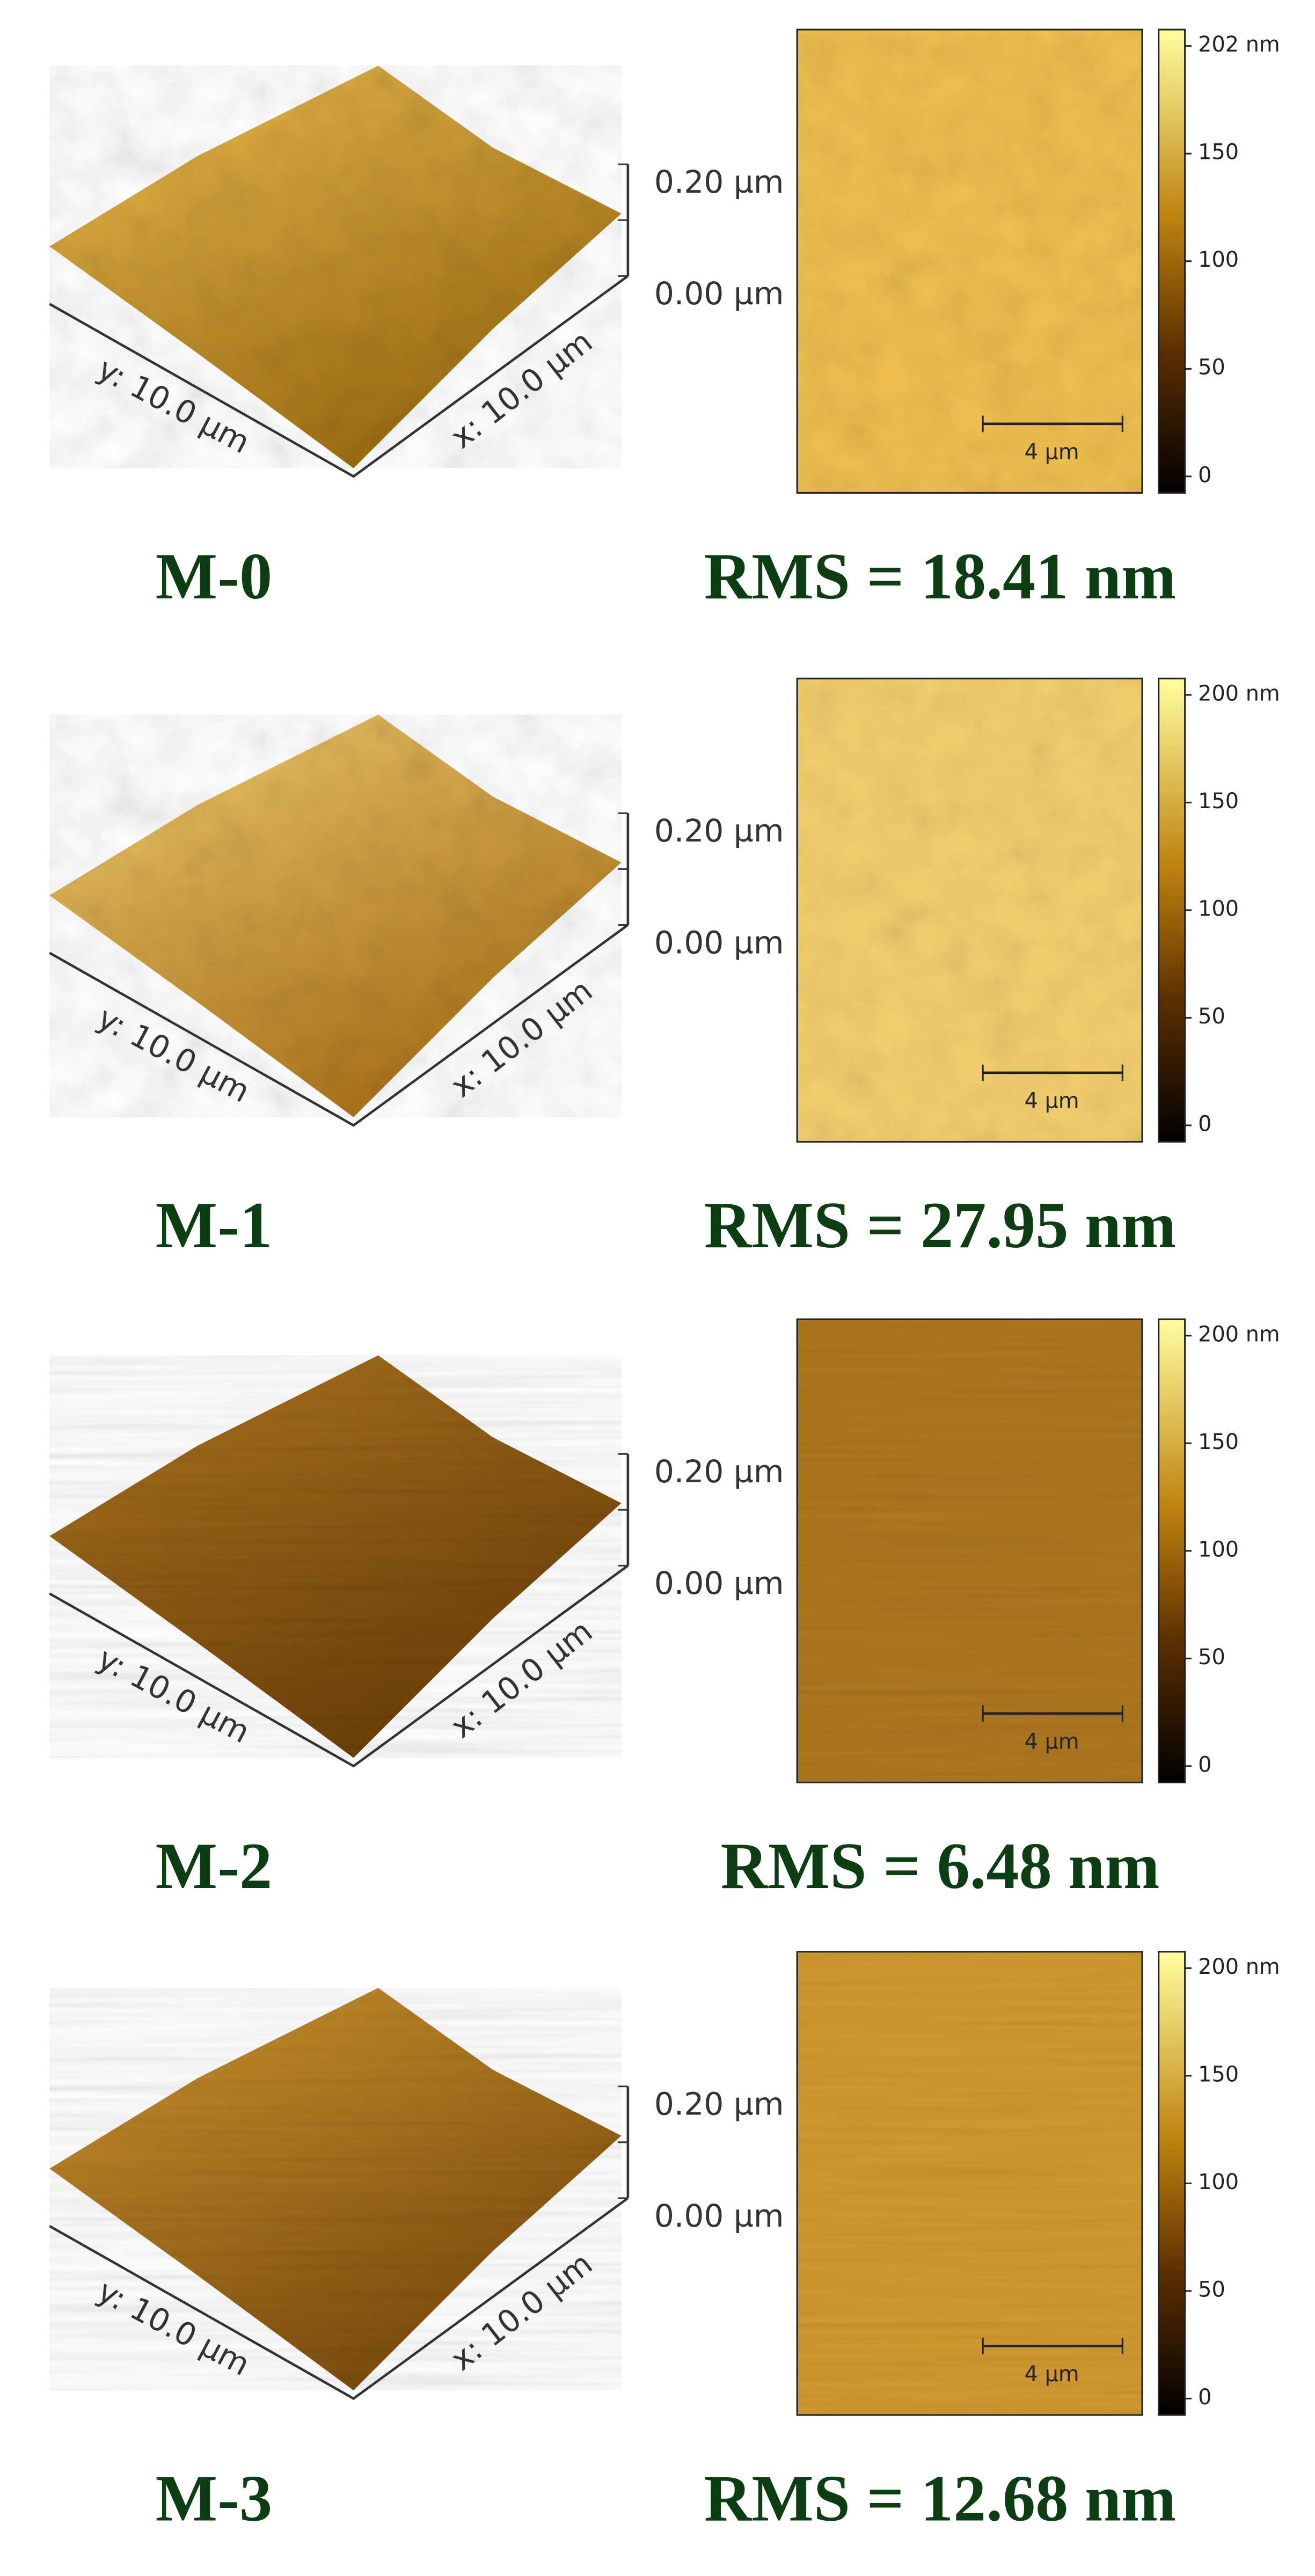 The width and height of the screenshot is (1315, 2576). What do you see at coordinates (940, 1866) in the screenshot?
I see `rms-label: RMS = 6.48 nm` at bounding box center [940, 1866].